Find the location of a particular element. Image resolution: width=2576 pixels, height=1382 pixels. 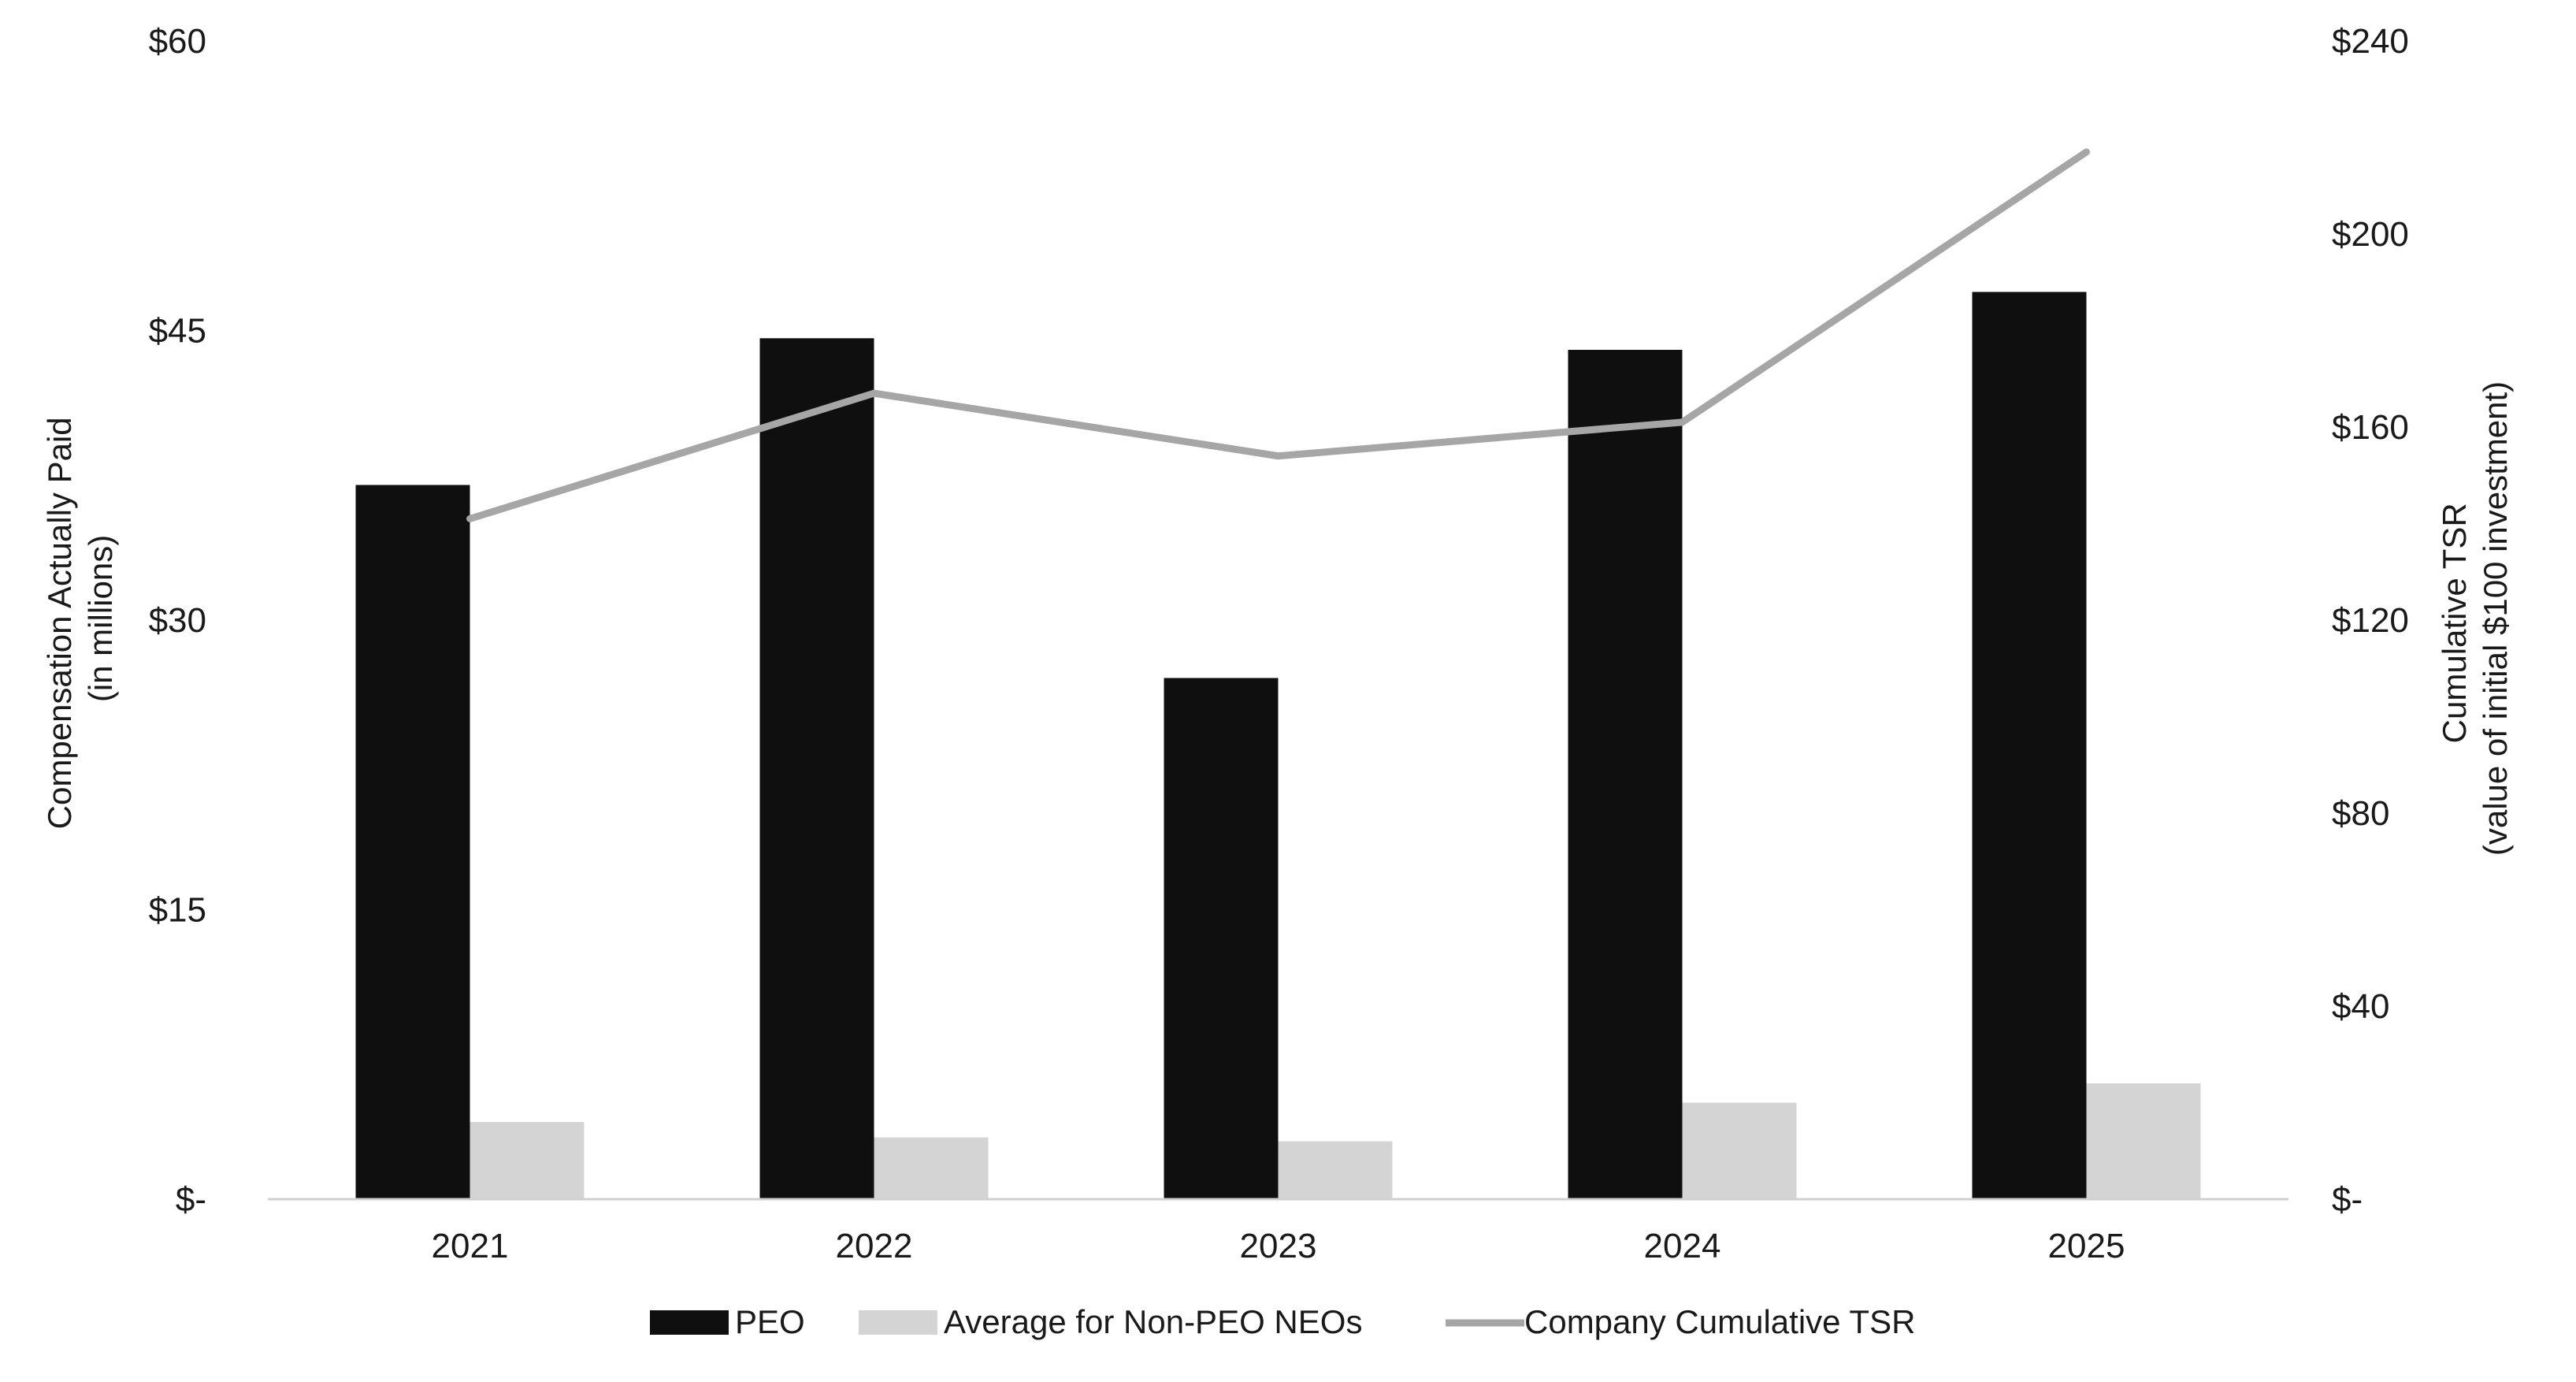

right-tick-label: $240 is located at coordinates (2370, 41).